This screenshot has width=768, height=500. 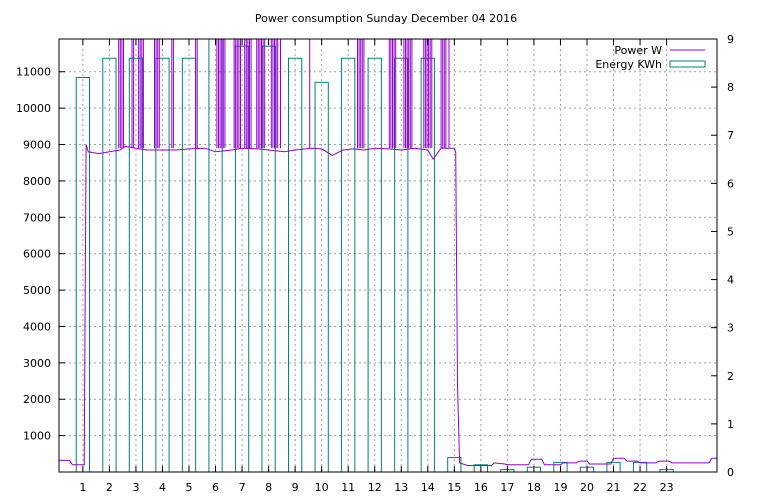 I want to click on y-right-tick-label: 2, so click(x=730, y=376).